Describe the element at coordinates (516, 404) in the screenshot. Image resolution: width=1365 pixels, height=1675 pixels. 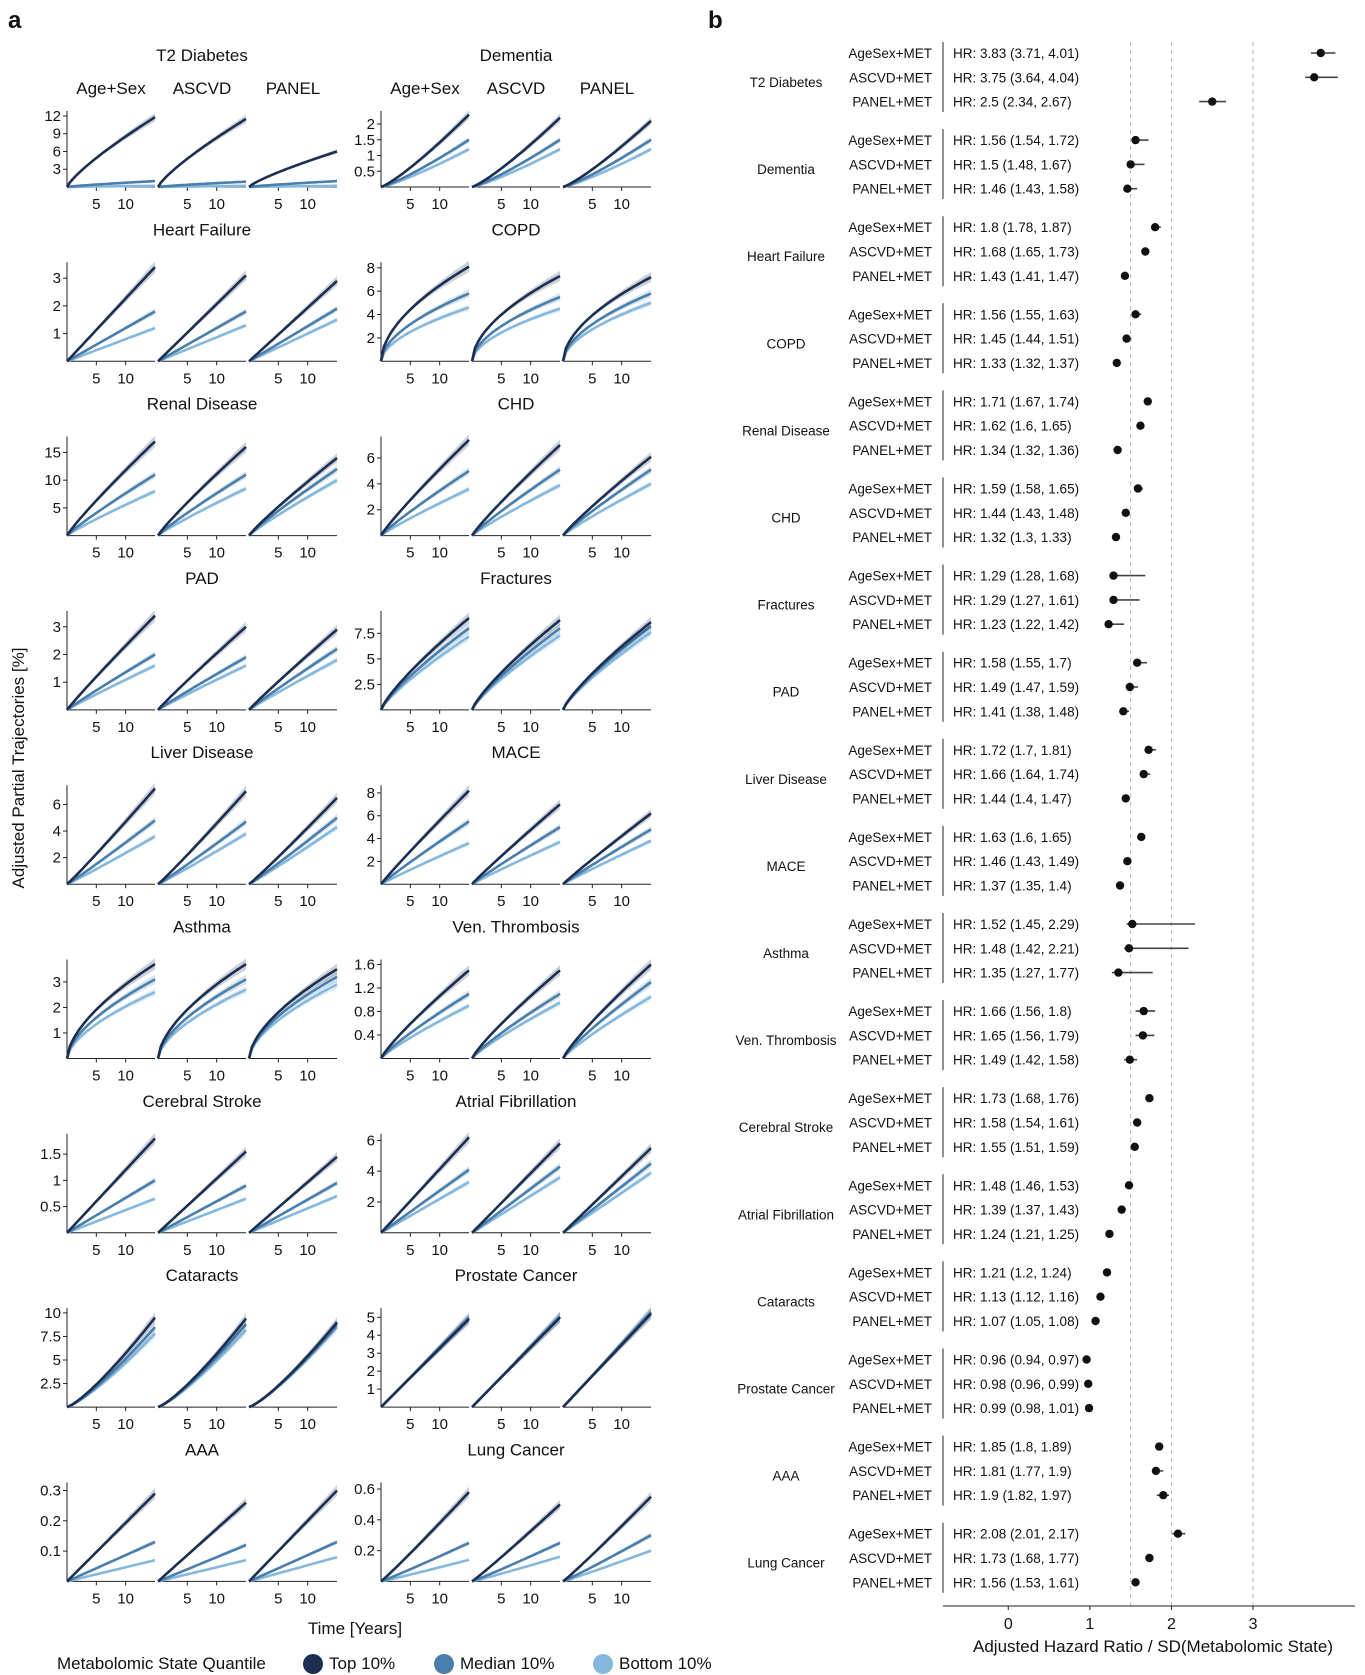
I see `panel-title: CHD` at that location.